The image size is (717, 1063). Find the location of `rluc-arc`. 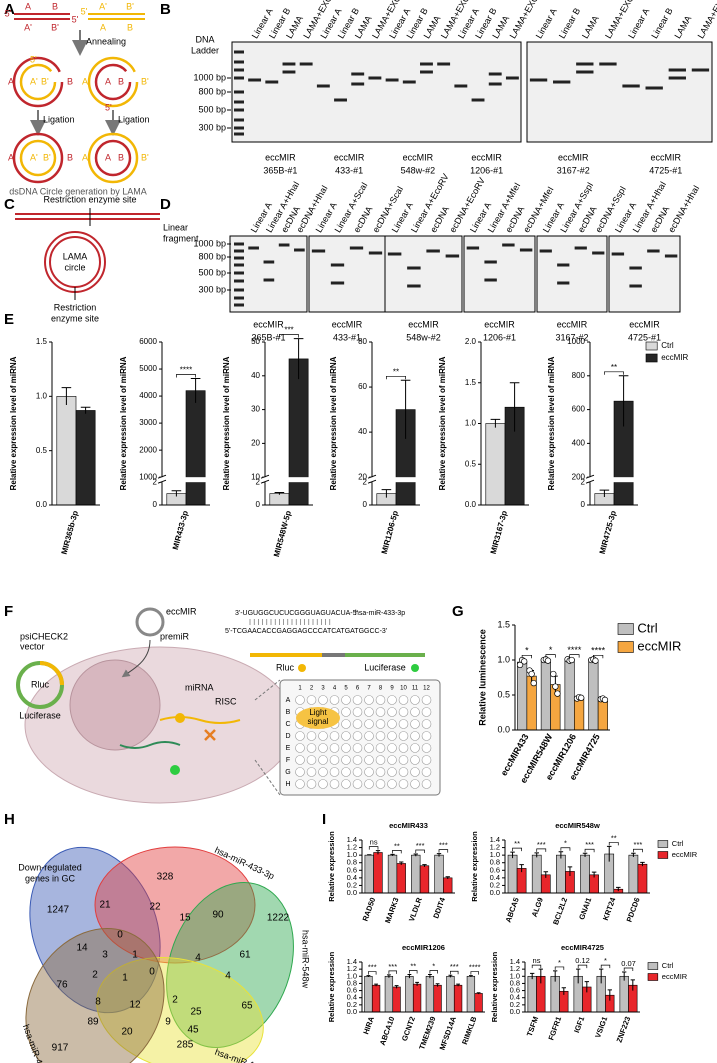

rluc-arc is located at coordinates (51, 673).